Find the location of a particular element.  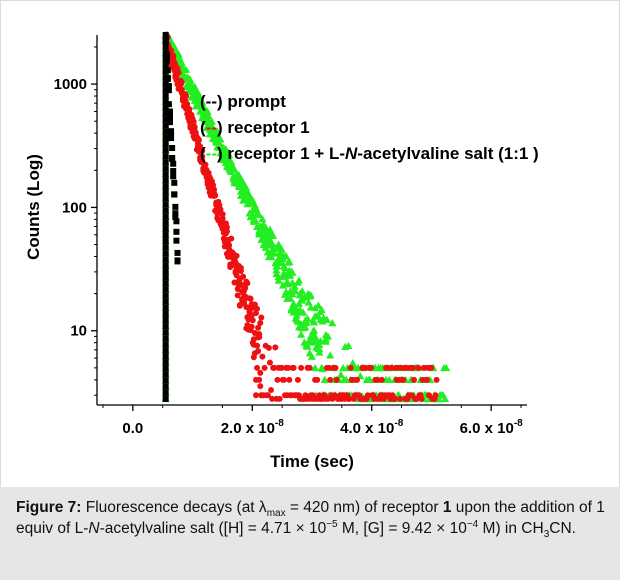

legend-label: ) prompt is located at coordinates (251, 101).